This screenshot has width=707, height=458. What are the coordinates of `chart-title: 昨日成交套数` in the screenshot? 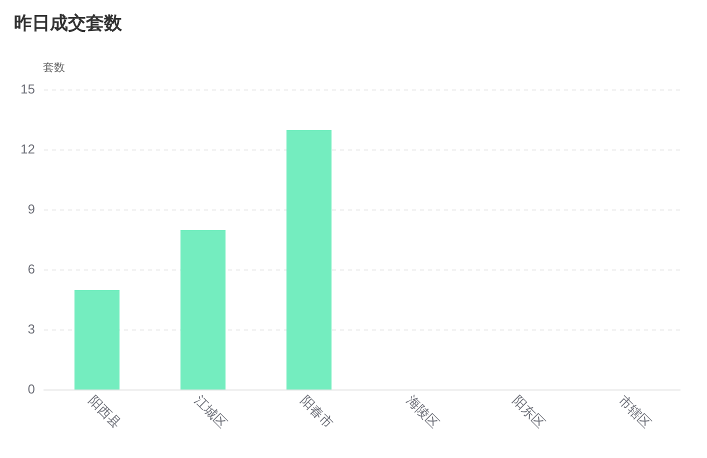 It's located at (68, 22).